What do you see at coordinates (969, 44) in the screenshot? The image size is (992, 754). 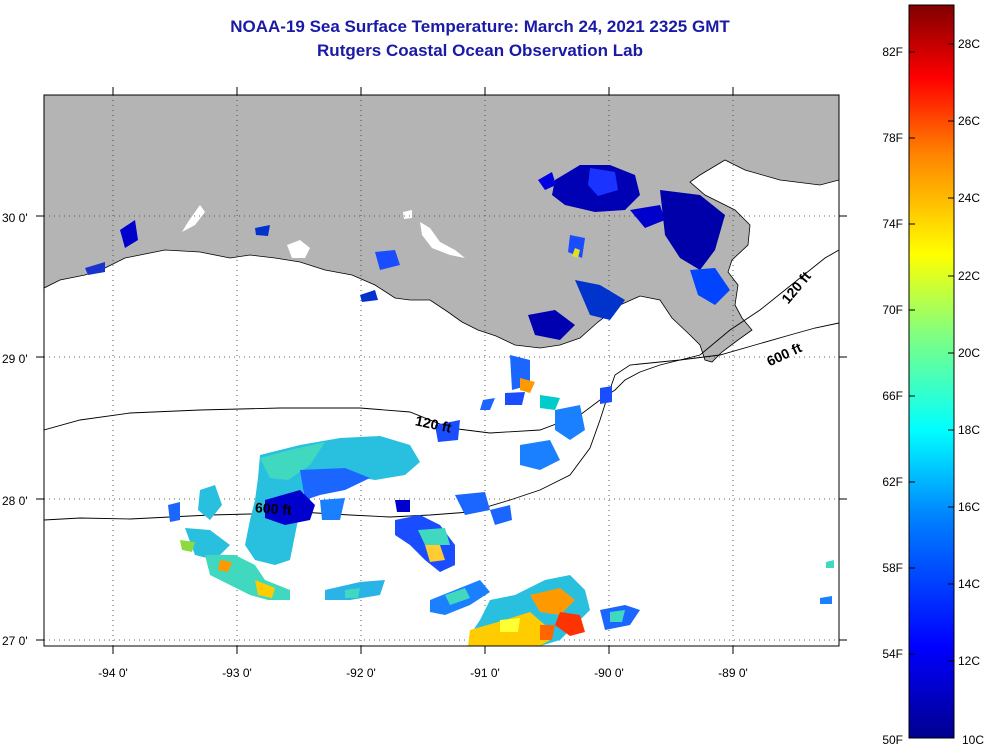 I see `colorbar-c-label: 28C` at bounding box center [969, 44].